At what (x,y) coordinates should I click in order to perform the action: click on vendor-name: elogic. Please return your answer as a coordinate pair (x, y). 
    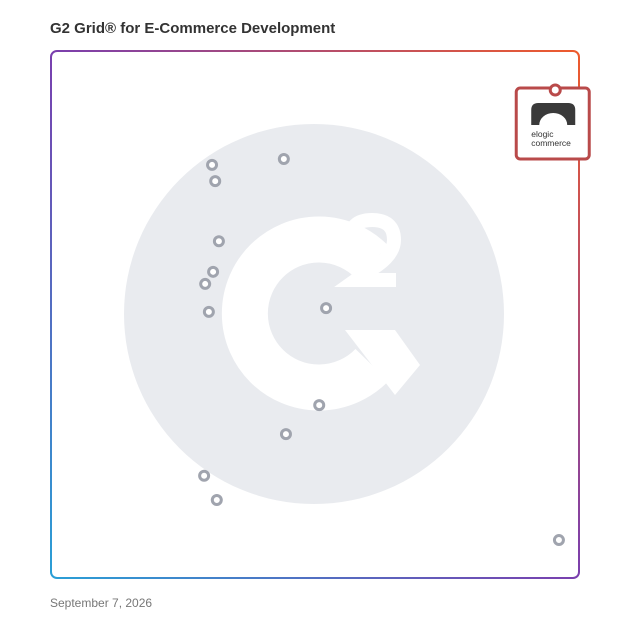
    Looking at the image, I should click on (542, 134).